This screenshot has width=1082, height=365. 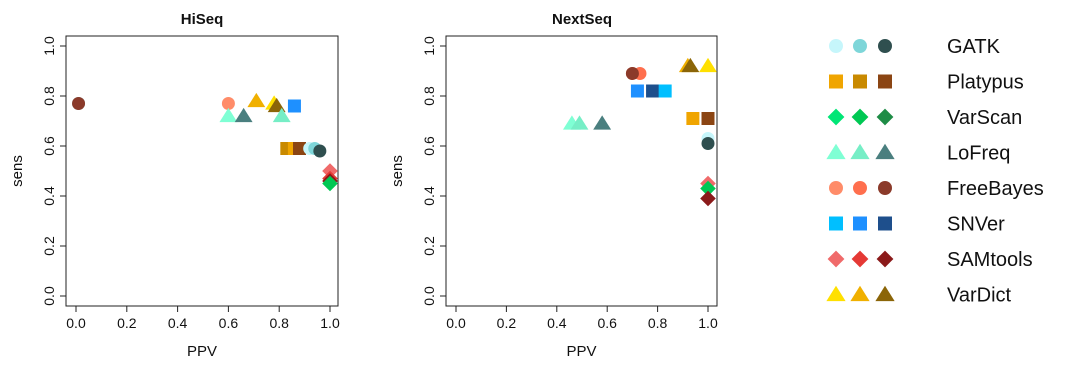 What do you see at coordinates (979, 296) in the screenshot?
I see `legend-label-vardict: VarDict` at bounding box center [979, 296].